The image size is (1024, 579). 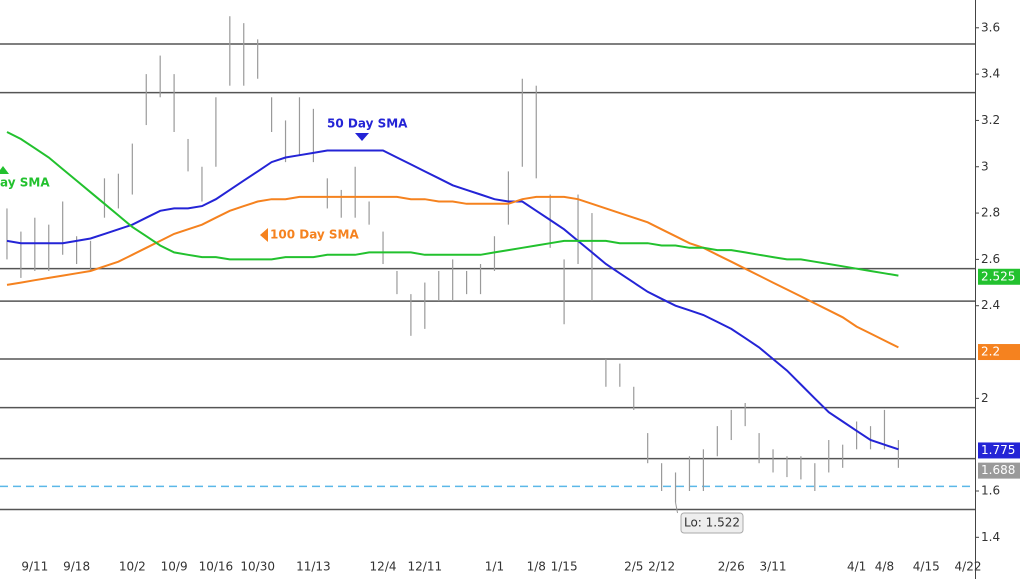 I want to click on y-tick-label: 2.8, so click(x=990, y=213).